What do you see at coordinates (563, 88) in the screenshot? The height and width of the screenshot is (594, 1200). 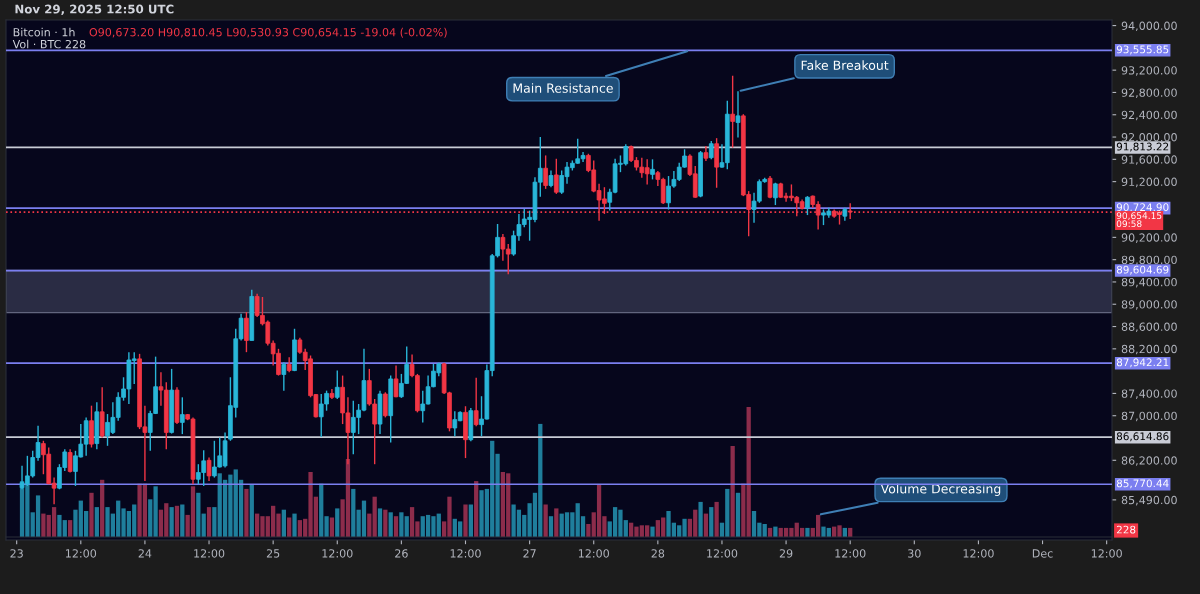 I see `annotation: Main Resistance` at bounding box center [563, 88].